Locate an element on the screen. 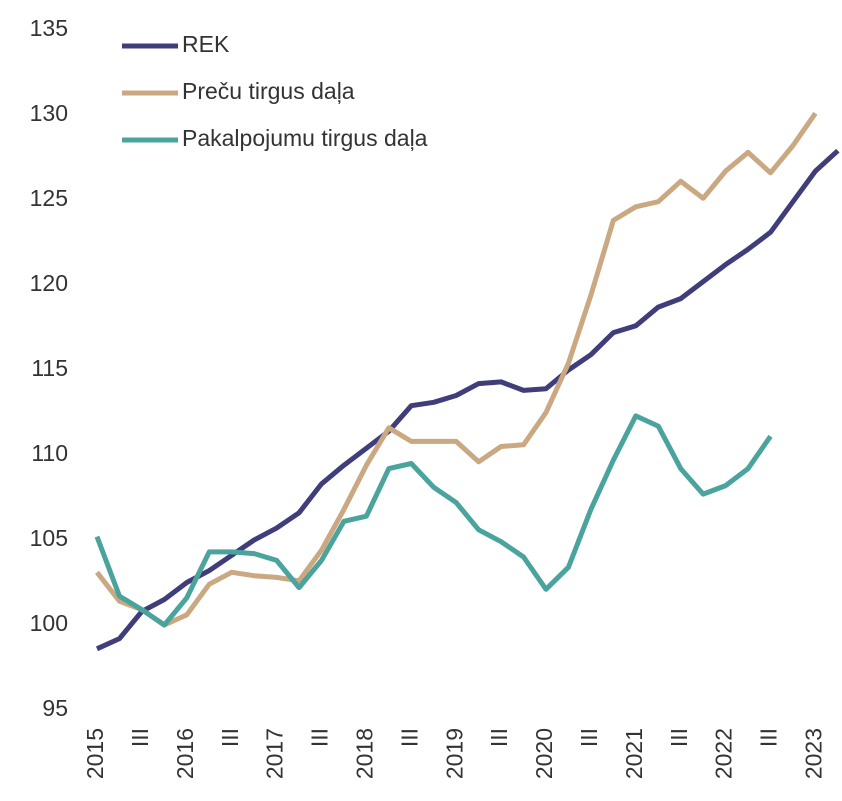 Image resolution: width=842 pixels, height=801 pixels. y-tick-label: 125 is located at coordinates (49, 198).